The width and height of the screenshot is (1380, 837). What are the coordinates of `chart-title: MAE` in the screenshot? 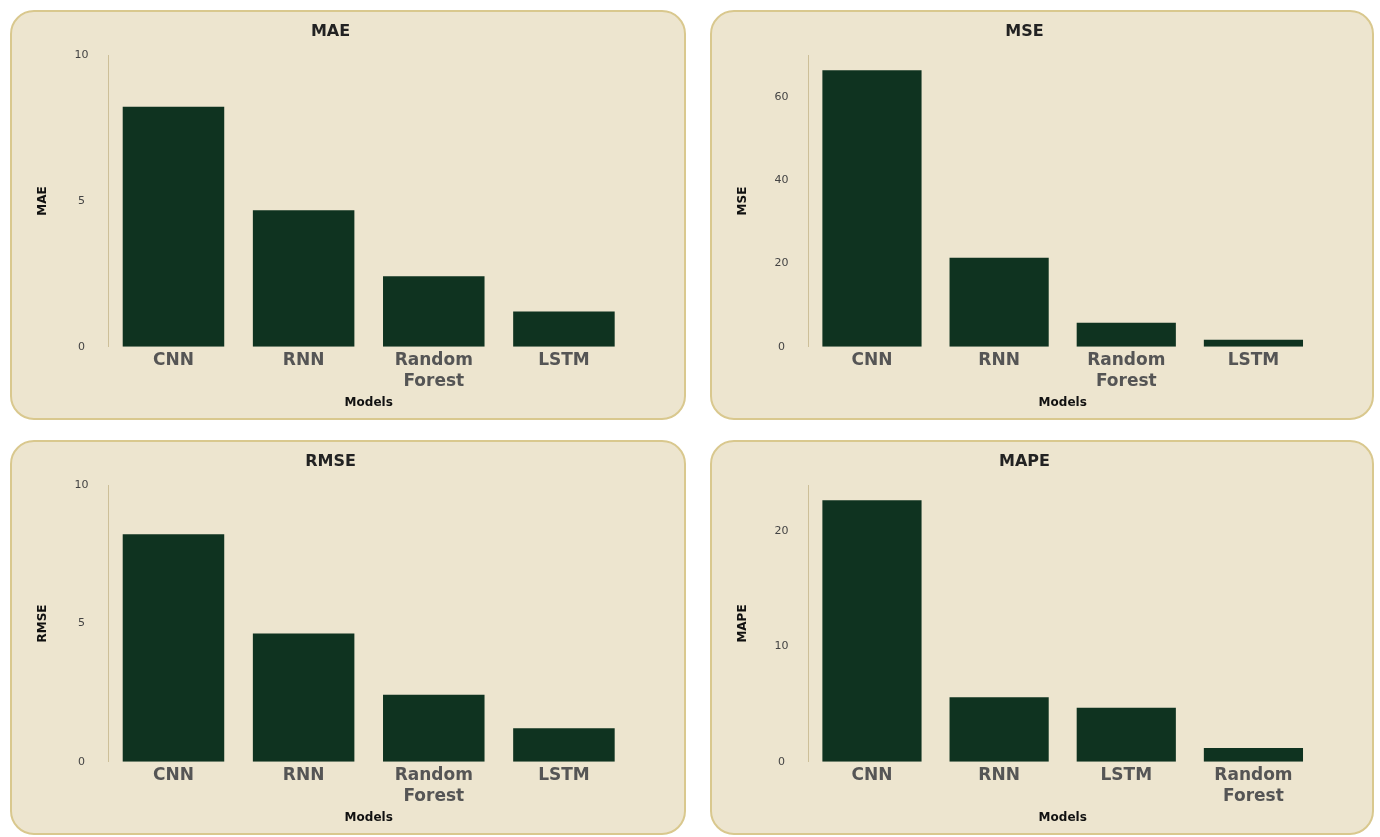 It's located at (330, 30).